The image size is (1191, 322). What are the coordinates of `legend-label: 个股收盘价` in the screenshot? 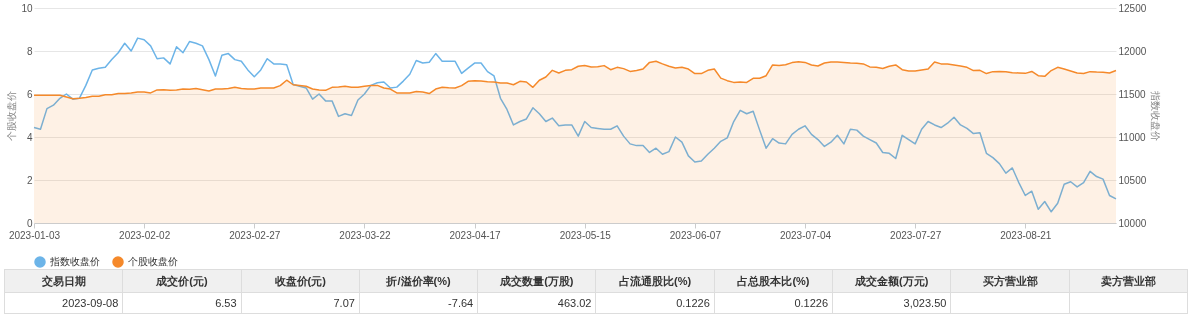 It's located at (153, 261).